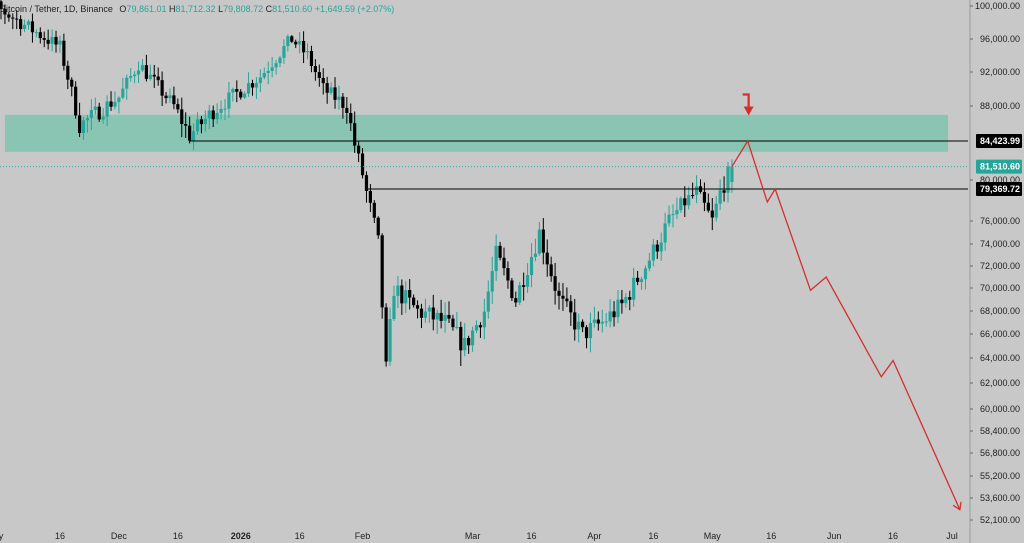  What do you see at coordinates (2, 536) in the screenshot?
I see `x-tick-label: y` at bounding box center [2, 536].